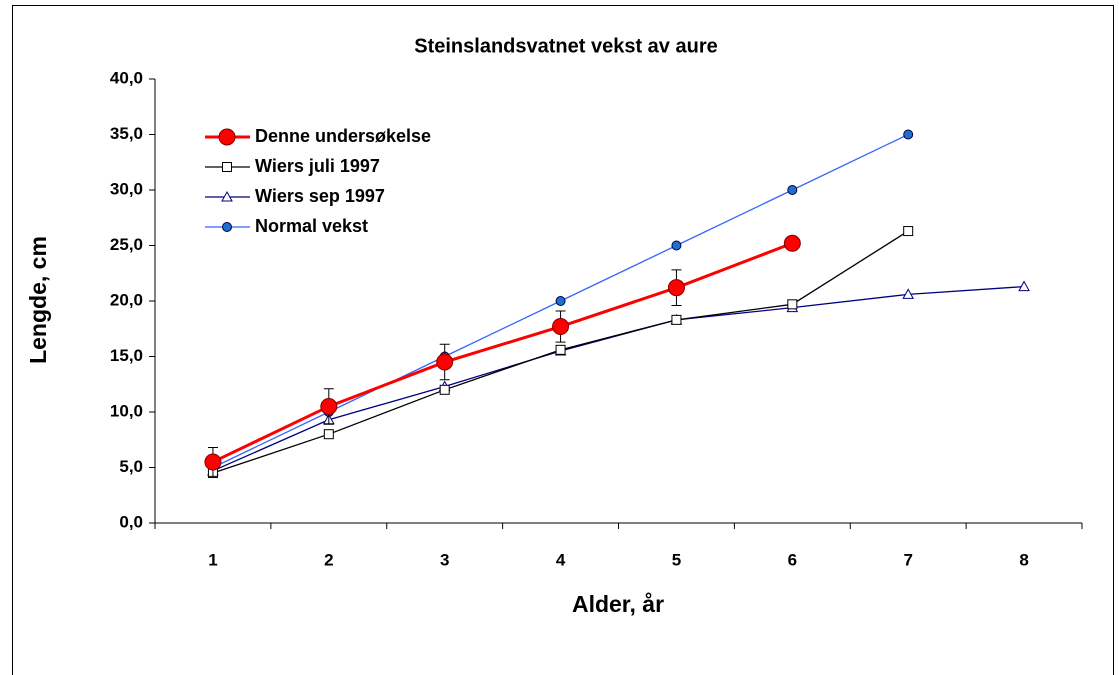 The width and height of the screenshot is (1119, 675). I want to click on legend-label: Normal vekst, so click(311, 226).